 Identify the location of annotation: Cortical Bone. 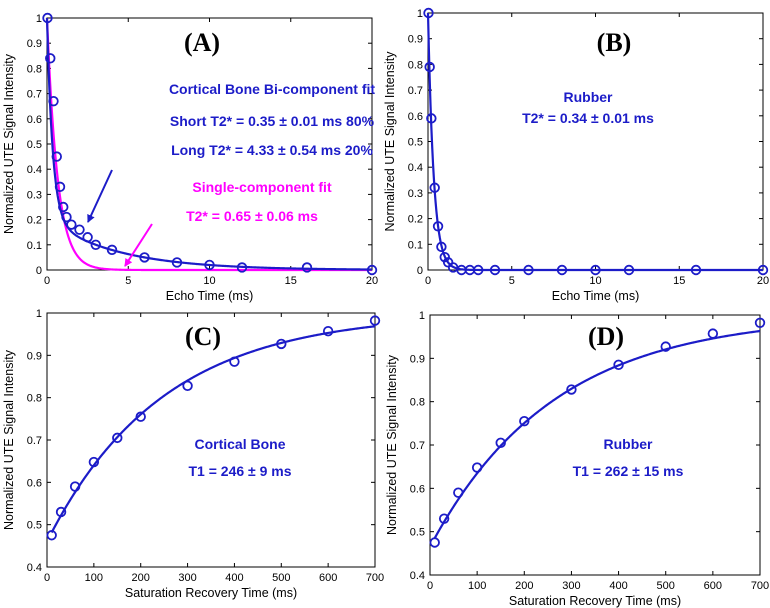
(239, 444).